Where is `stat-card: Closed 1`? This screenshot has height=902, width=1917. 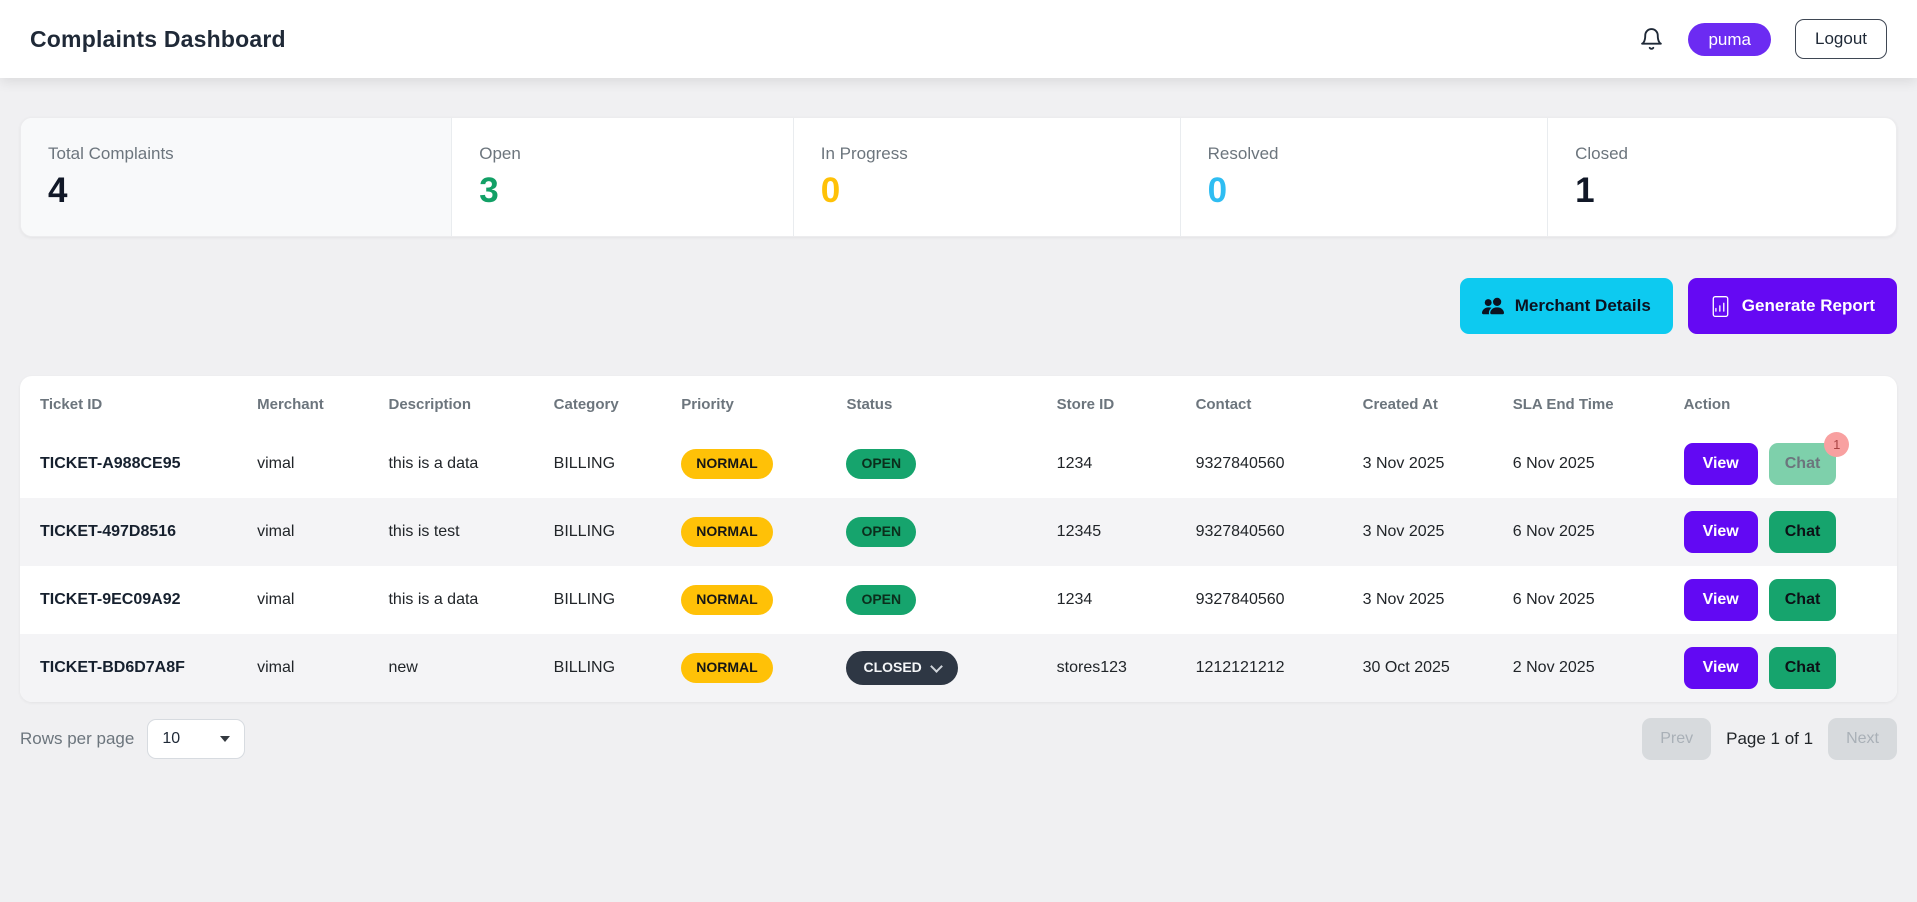
stat-card: Closed 1 is located at coordinates (1721, 177).